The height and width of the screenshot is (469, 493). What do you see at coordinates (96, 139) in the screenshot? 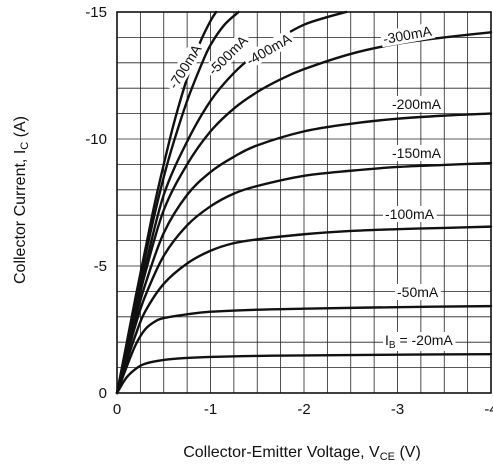
I see `y-tick-label: -10` at bounding box center [96, 139].